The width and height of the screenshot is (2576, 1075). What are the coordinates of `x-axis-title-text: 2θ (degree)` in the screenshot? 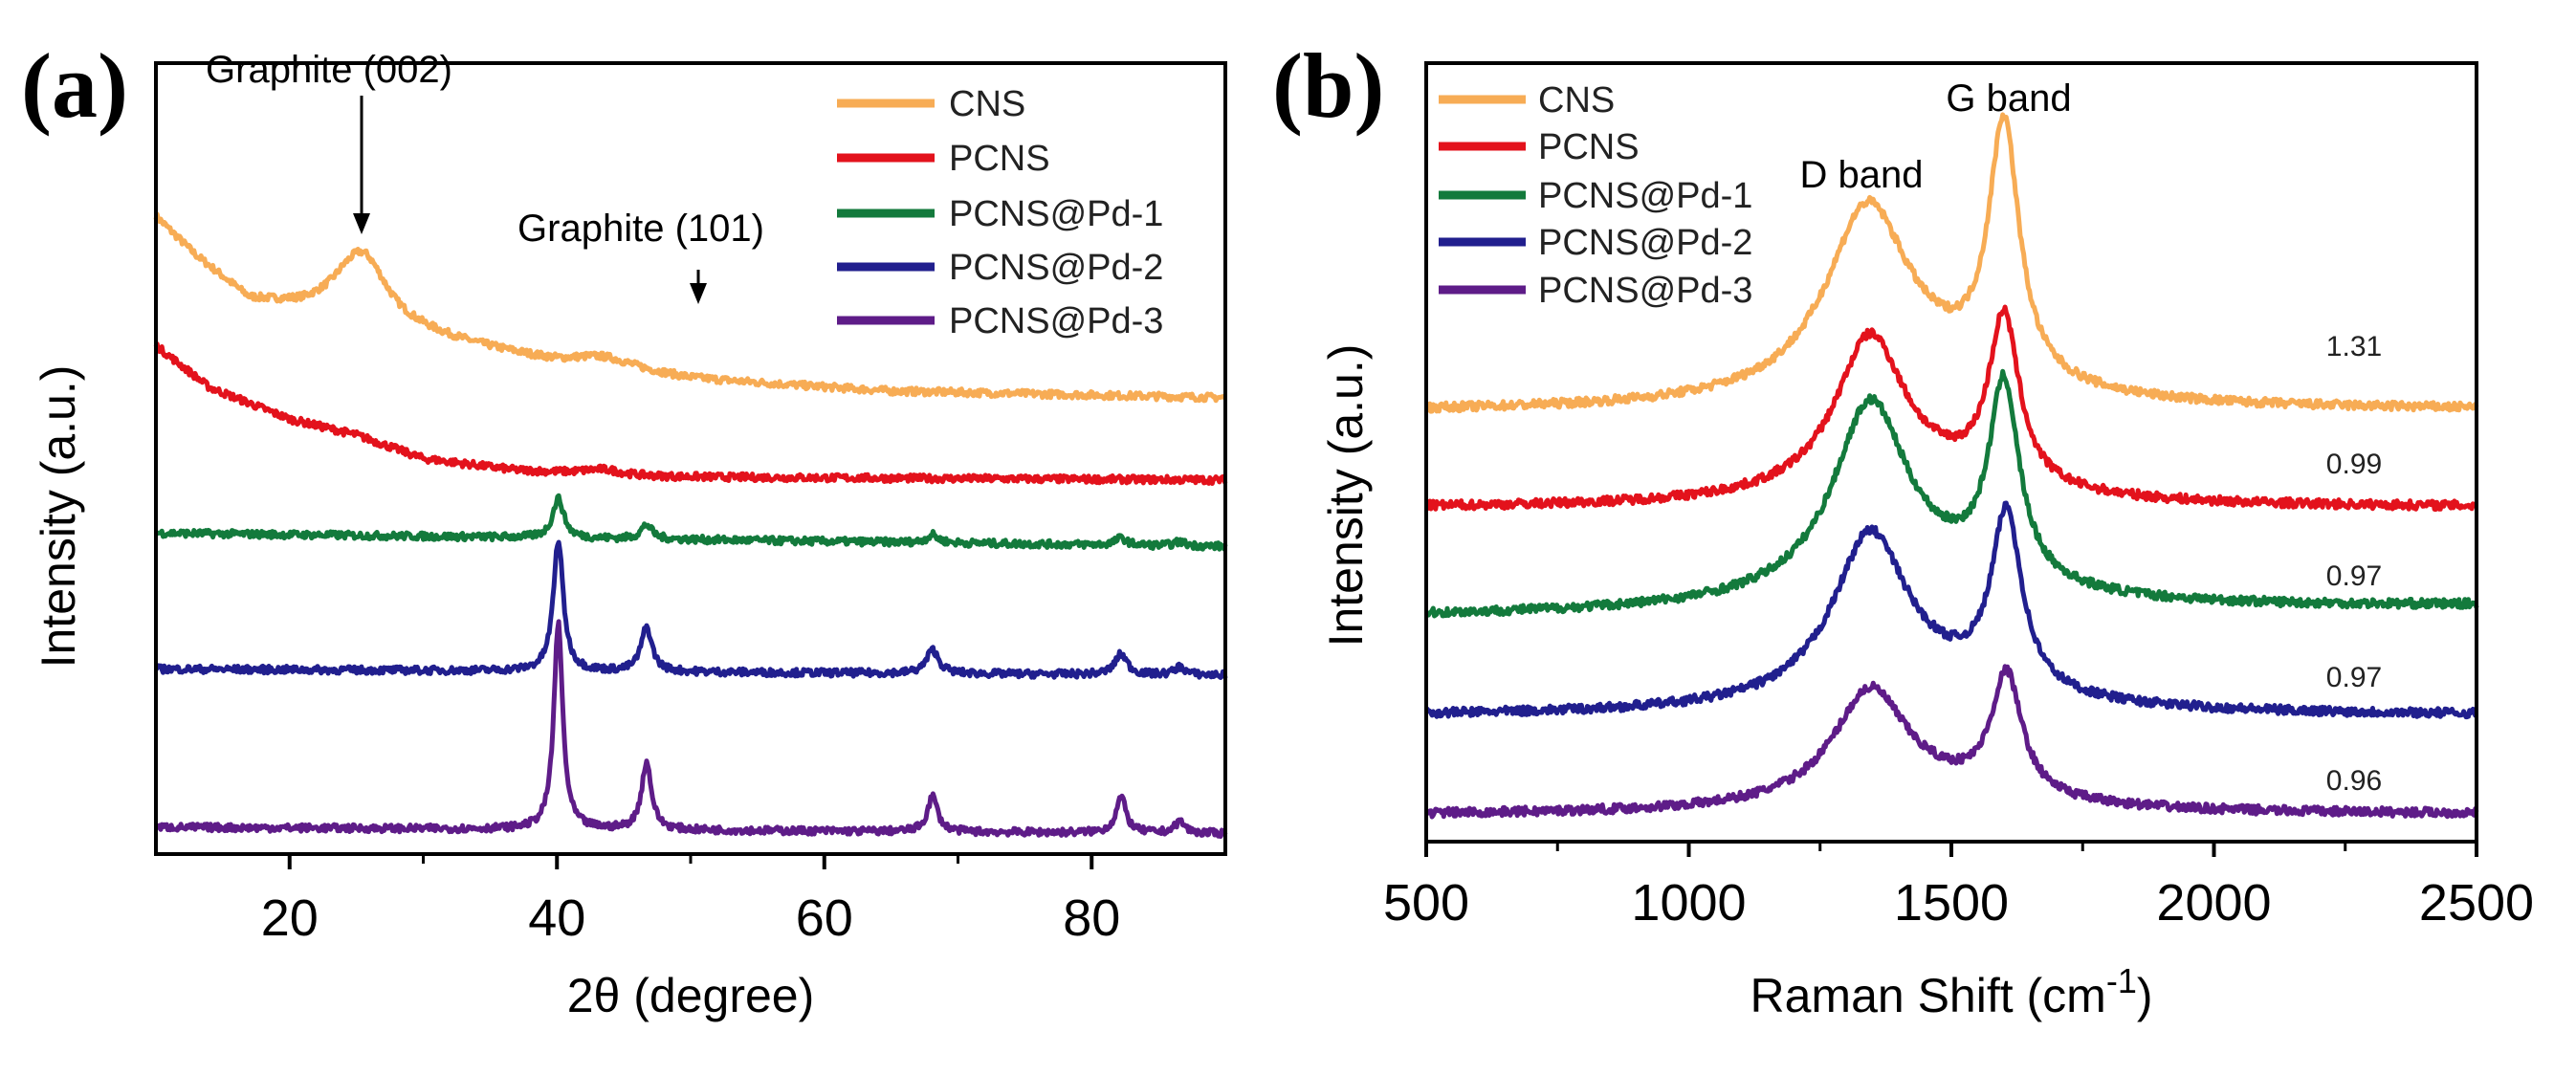 It's located at (691, 996).